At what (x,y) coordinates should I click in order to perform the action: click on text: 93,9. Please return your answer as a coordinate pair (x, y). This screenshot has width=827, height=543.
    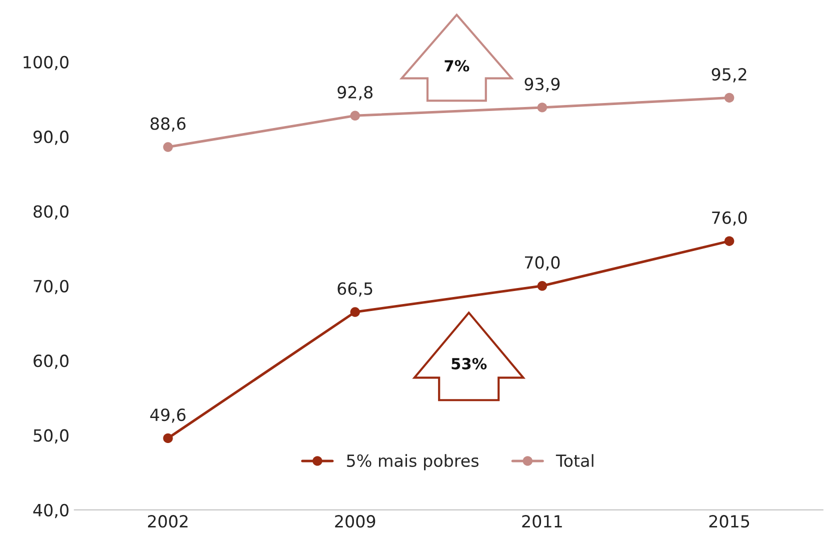
    Looking at the image, I should click on (542, 85).